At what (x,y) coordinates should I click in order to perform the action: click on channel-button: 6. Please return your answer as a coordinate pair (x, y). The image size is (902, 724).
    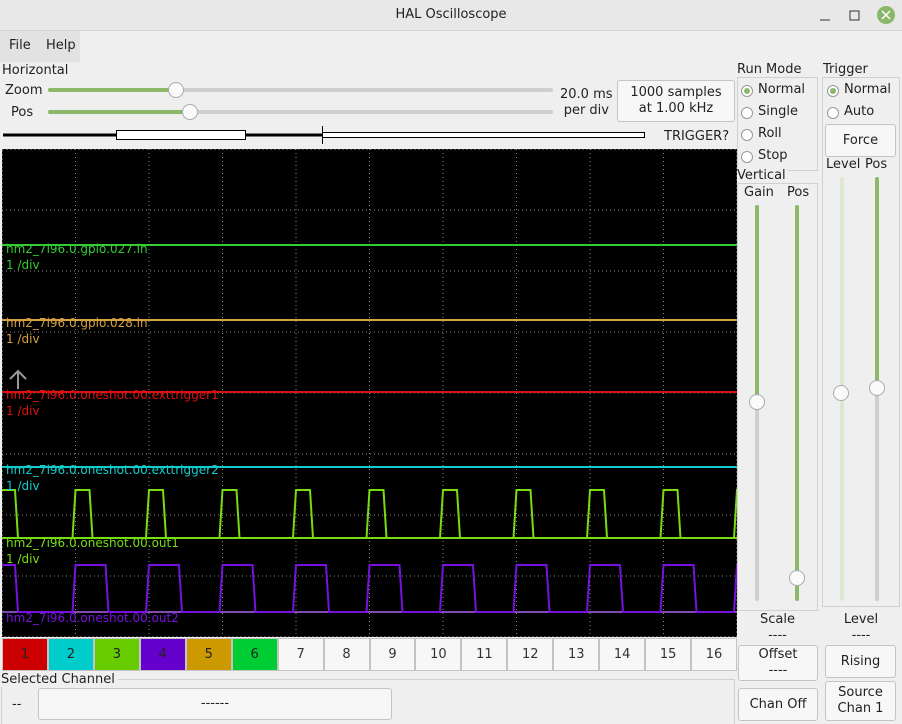
    Looking at the image, I should click on (254, 654).